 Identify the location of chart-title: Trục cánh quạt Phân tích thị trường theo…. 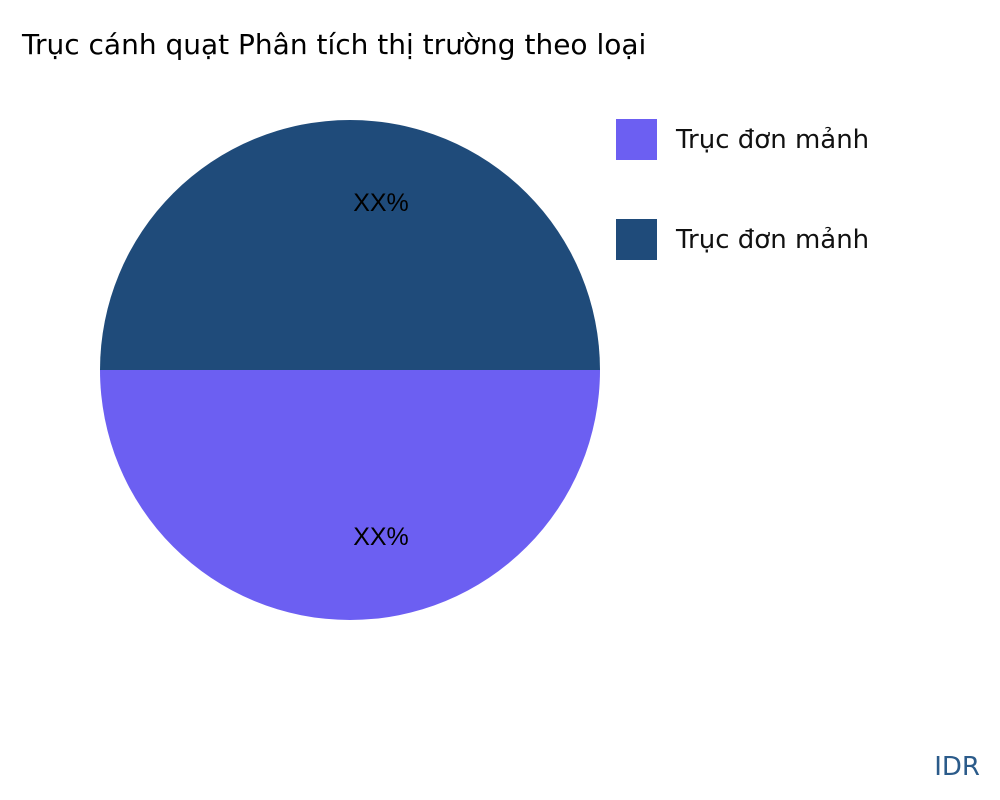
(334, 44).